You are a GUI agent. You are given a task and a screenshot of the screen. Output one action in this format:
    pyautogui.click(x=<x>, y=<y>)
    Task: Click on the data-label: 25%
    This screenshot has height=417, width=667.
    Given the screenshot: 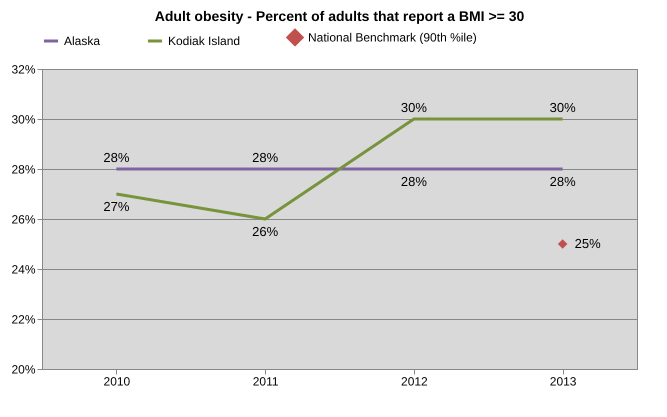 What is the action you would take?
    pyautogui.click(x=588, y=243)
    